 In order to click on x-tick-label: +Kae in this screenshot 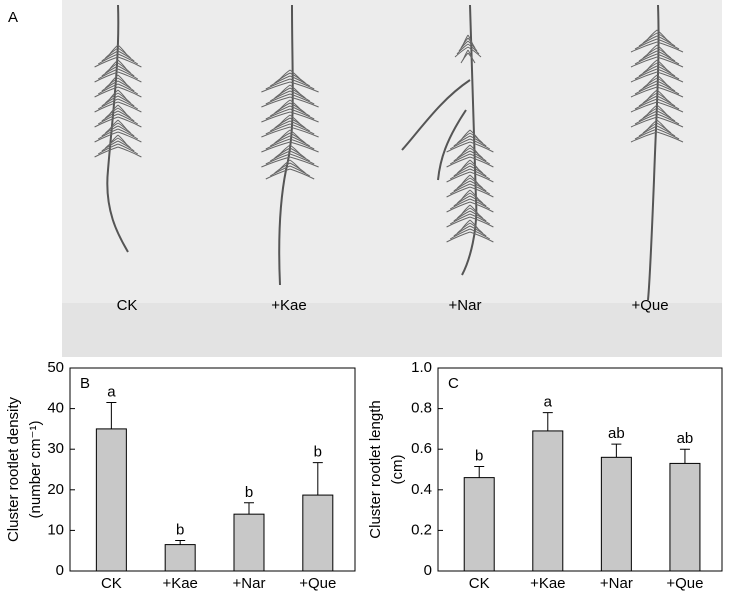, I will do `click(547, 583)`.